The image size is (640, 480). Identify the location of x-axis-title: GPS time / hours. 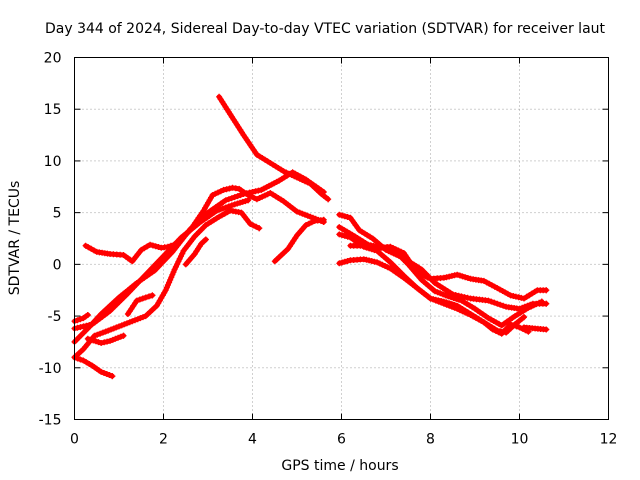
(339, 466).